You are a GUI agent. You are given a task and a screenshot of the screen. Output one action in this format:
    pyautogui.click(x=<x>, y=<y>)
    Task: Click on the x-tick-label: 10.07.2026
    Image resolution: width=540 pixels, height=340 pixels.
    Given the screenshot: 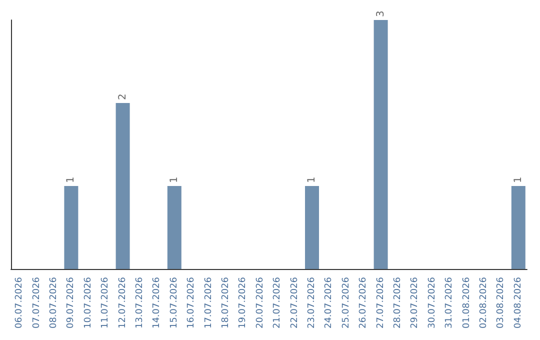 What is the action you would take?
    pyautogui.click(x=88, y=302)
    